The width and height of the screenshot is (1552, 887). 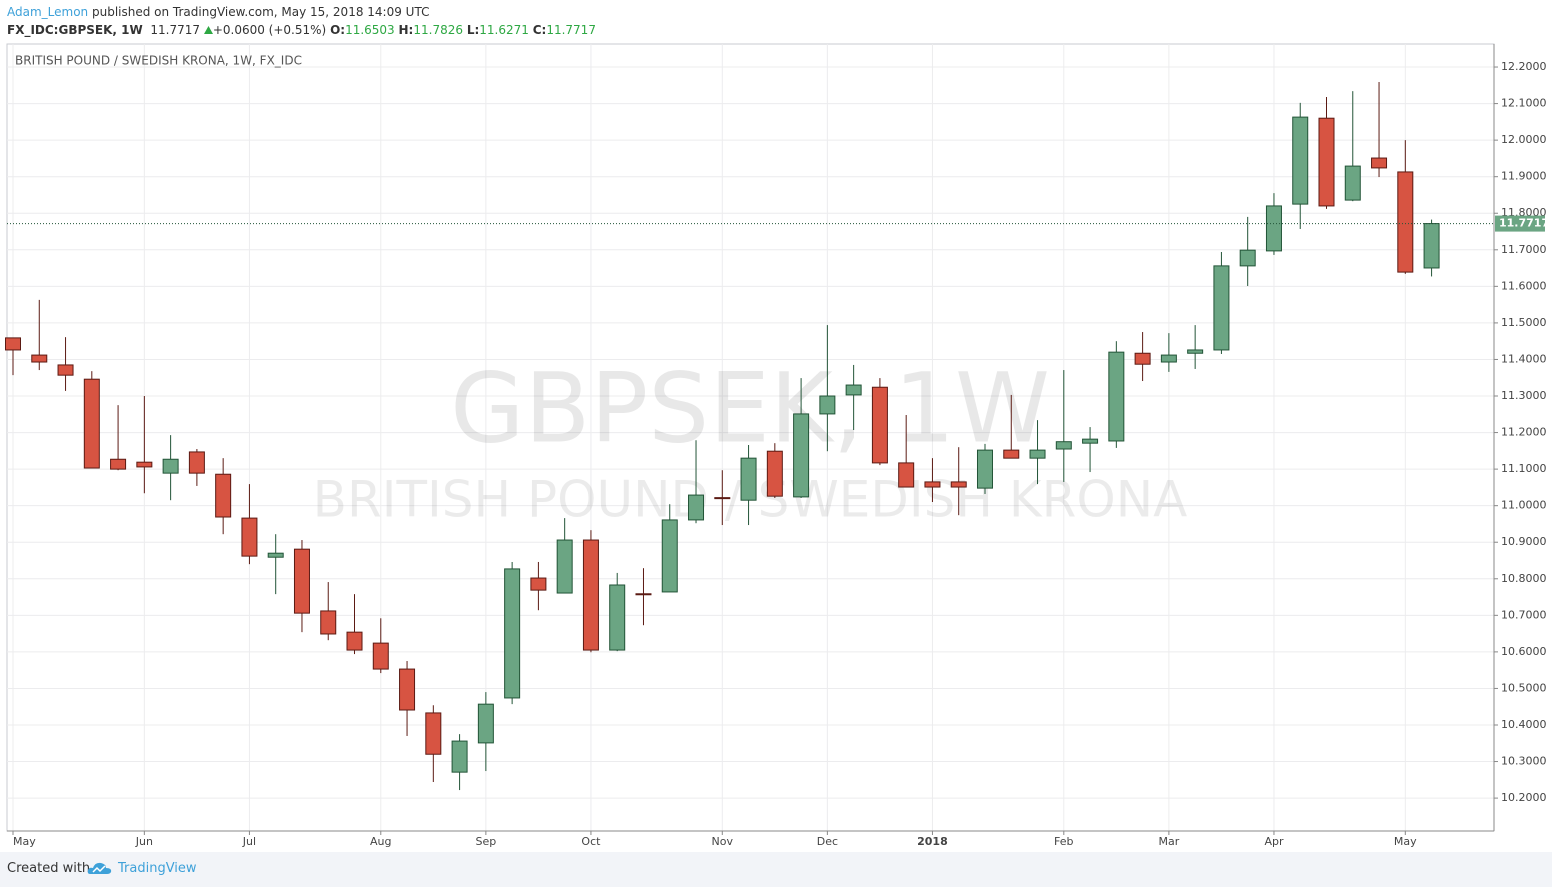 What do you see at coordinates (827, 841) in the screenshot?
I see `x-tick-label: Dec` at bounding box center [827, 841].